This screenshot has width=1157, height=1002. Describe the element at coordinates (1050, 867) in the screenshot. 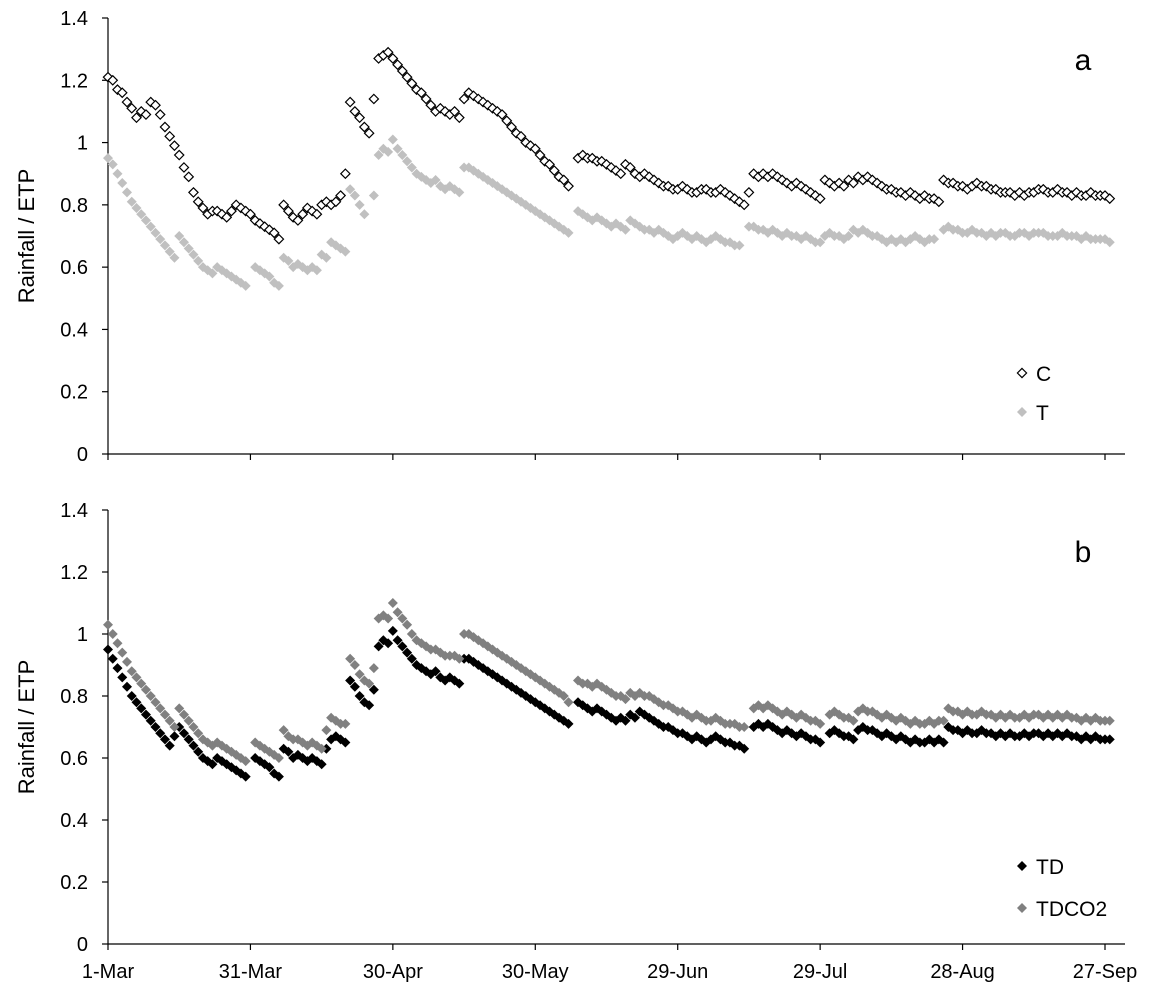

I see `legend-label: TD` at that location.